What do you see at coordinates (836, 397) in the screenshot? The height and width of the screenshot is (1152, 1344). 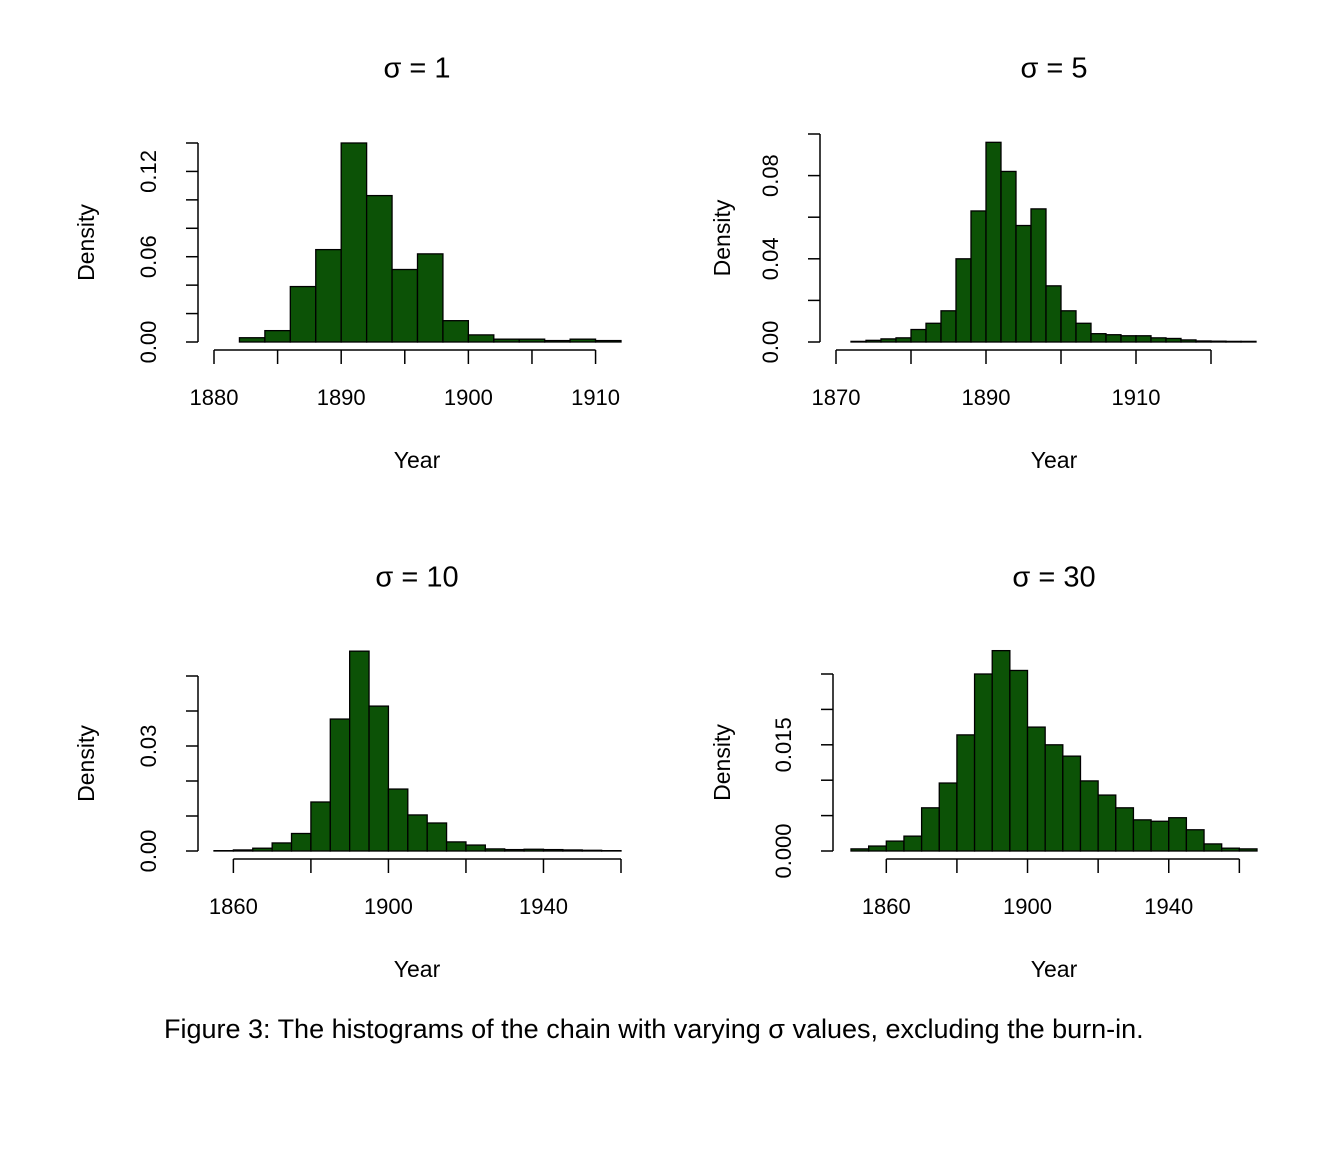 I see `x-tick-label: 1870` at bounding box center [836, 397].